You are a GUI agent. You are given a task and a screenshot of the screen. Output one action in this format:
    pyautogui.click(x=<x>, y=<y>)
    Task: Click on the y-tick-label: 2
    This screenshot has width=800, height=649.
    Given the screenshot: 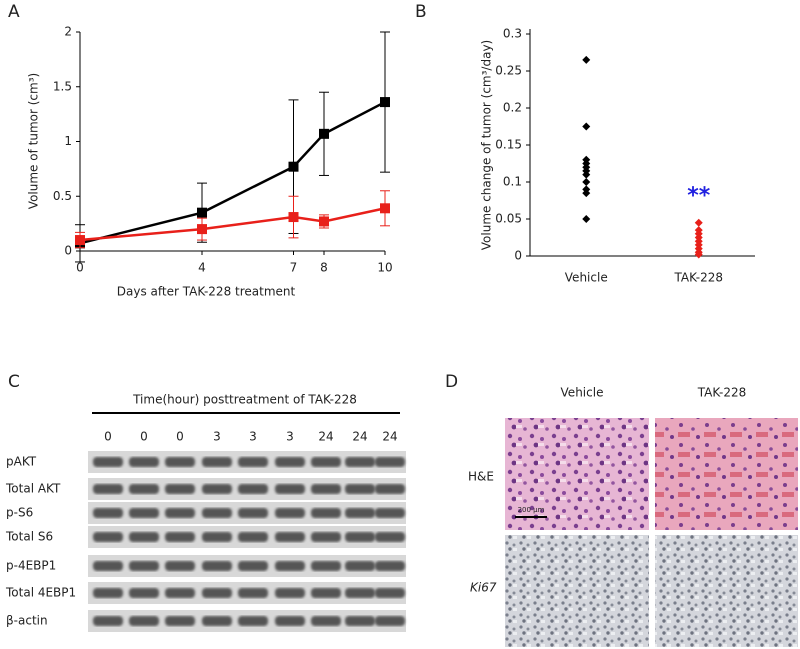 What is the action you would take?
    pyautogui.click(x=68, y=32)
    